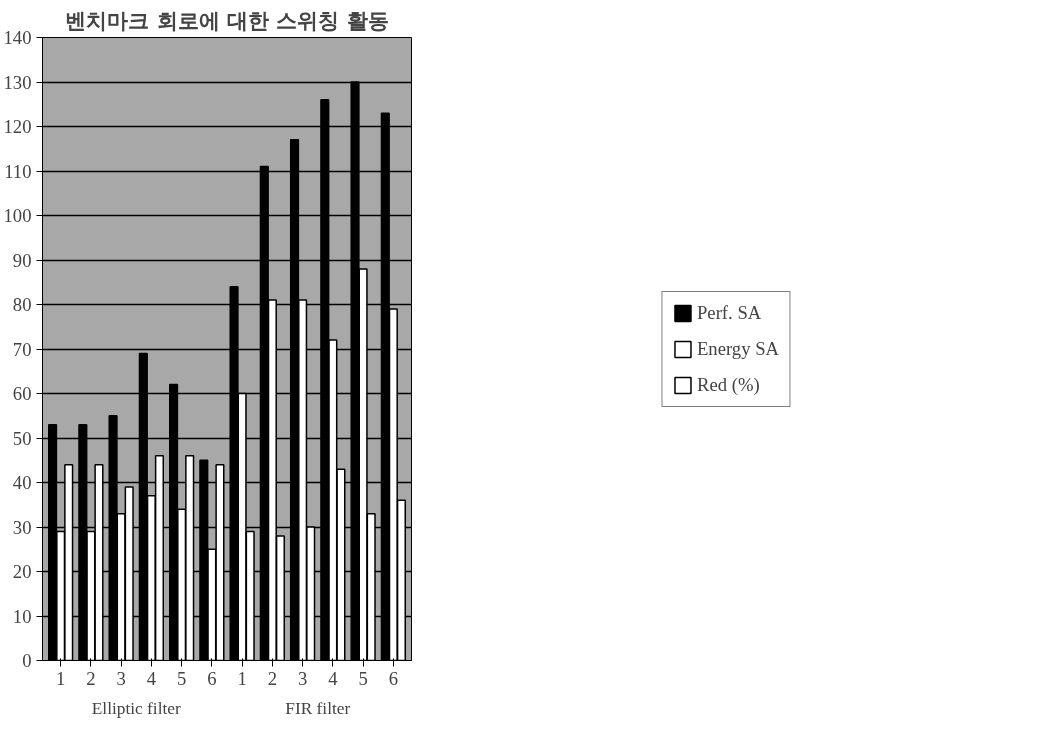 Image resolution: width=1059 pixels, height=739 pixels. I want to click on chart-title: 벤치마크 회로에 대한 스위칭 활동, so click(227, 20).